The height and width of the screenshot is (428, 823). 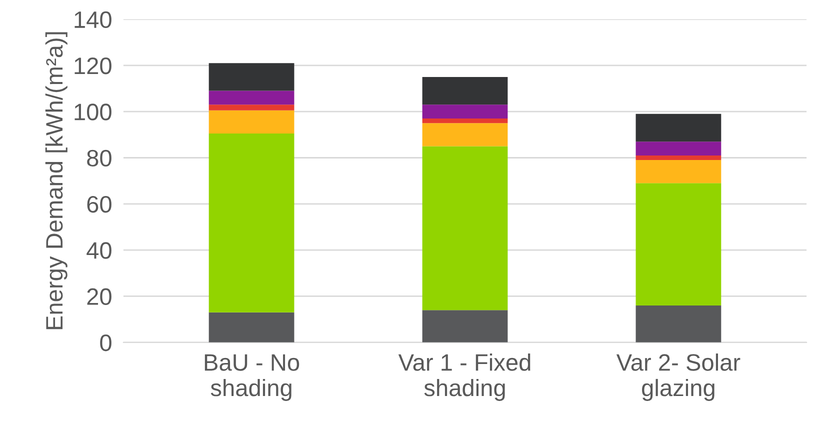 I want to click on y-tick-label: 40, so click(x=99, y=250).